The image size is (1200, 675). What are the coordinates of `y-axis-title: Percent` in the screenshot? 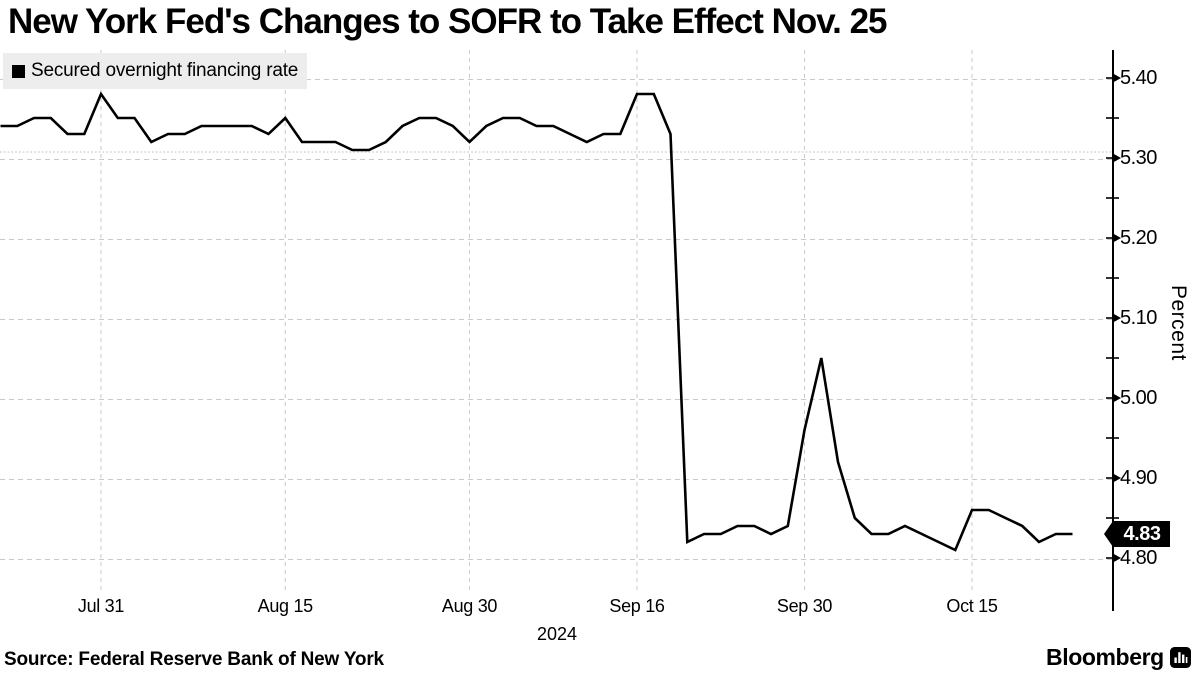 It's located at (1178, 323).